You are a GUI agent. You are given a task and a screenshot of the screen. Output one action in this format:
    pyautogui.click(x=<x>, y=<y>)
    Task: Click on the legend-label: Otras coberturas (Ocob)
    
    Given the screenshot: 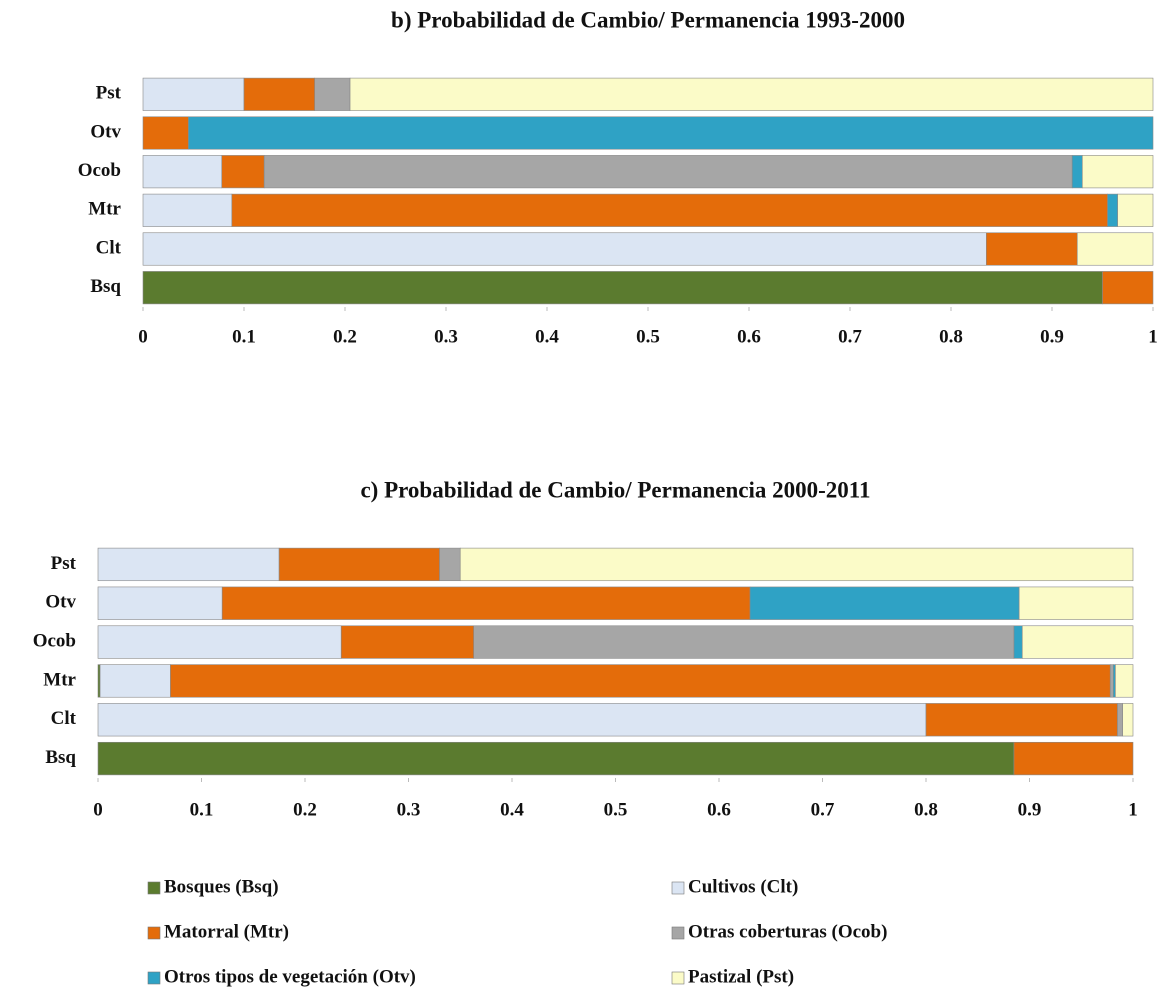 What is the action you would take?
    pyautogui.click(x=787, y=931)
    